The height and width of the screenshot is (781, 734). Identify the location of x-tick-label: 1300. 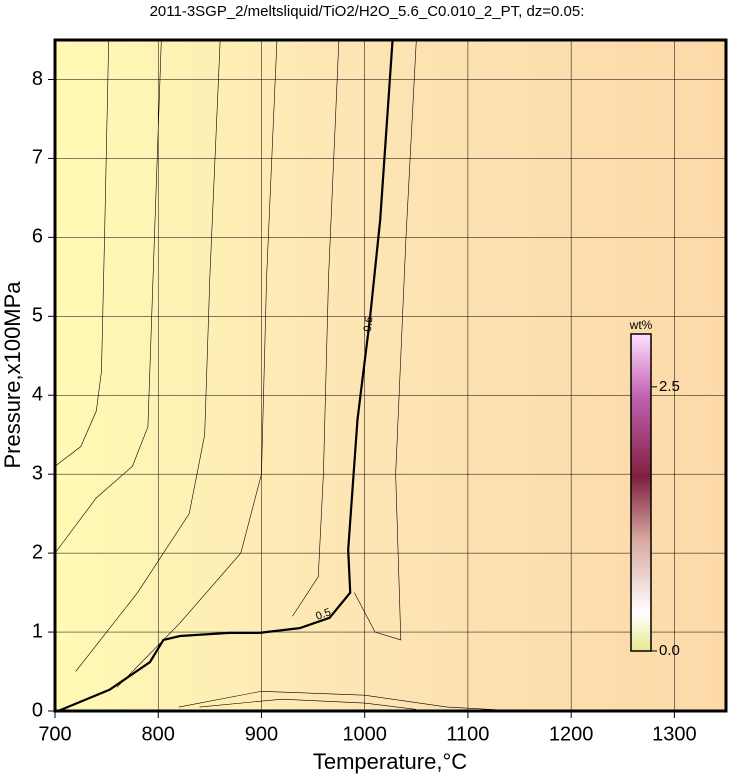
(674, 734).